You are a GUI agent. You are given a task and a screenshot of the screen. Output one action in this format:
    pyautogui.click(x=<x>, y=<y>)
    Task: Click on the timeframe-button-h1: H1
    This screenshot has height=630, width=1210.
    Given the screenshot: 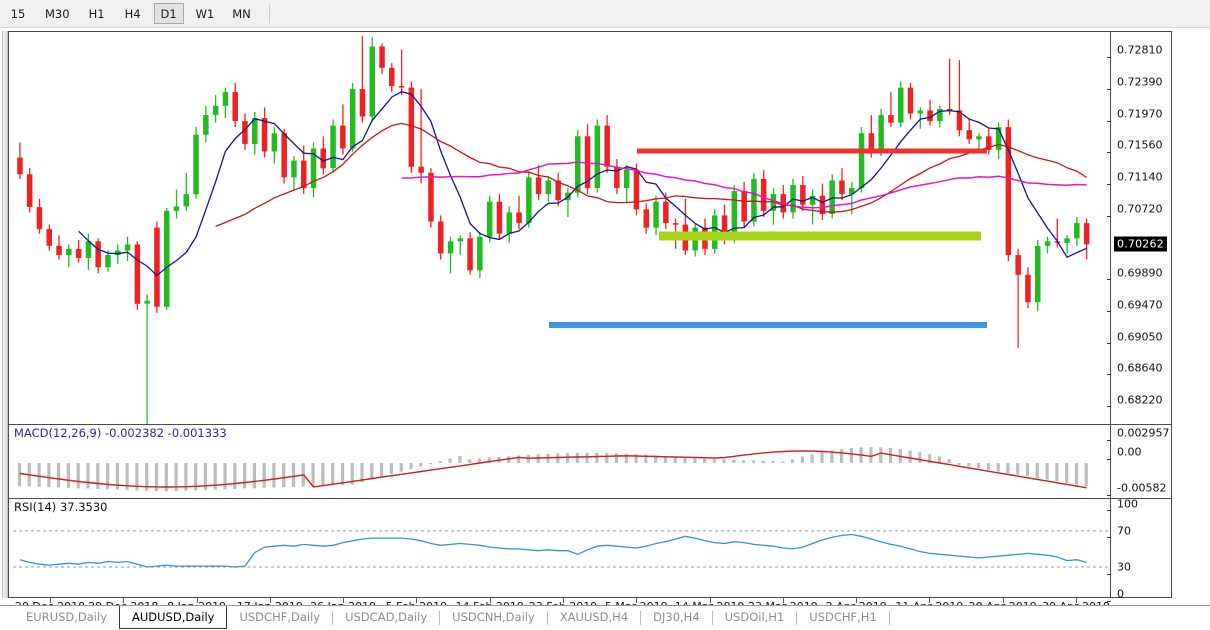 What is the action you would take?
    pyautogui.click(x=96, y=14)
    